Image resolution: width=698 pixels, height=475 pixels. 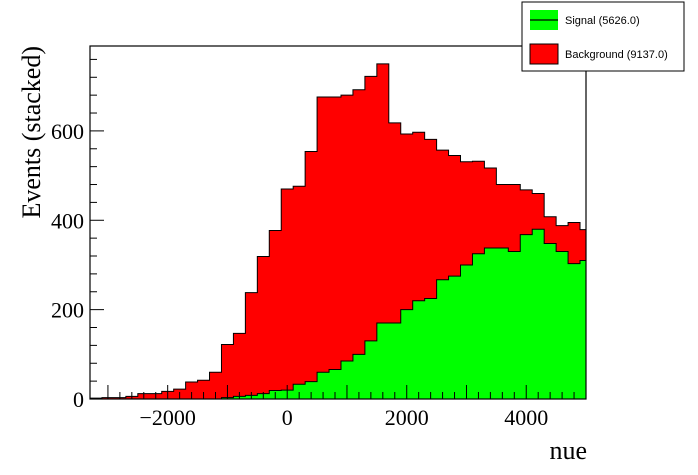 What do you see at coordinates (347, 407) in the screenshot?
I see `x-axis: −2000 0 2000 4000` at bounding box center [347, 407].